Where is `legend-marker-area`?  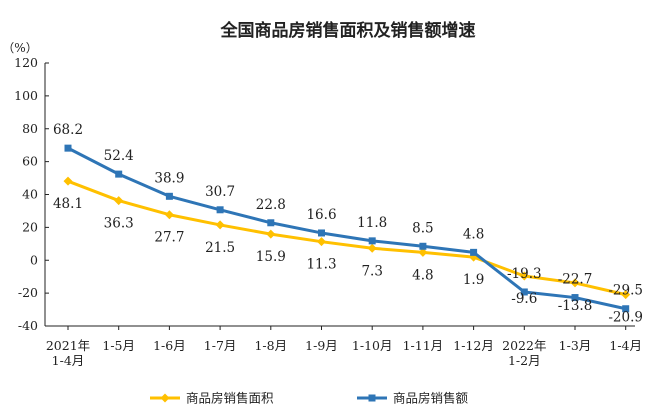 legend-marker-area is located at coordinates (165, 398).